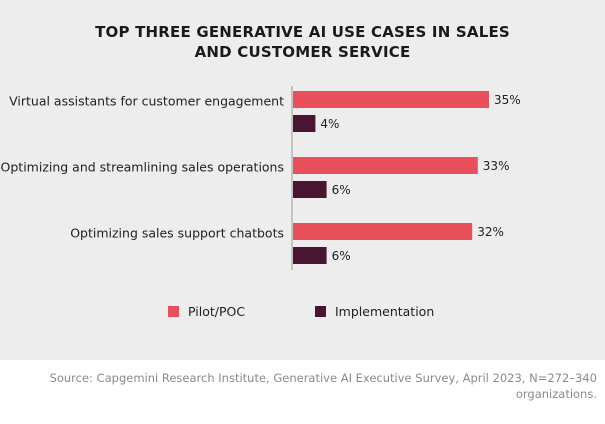  Describe the element at coordinates (329, 124) in the screenshot. I see `data-label: 4%` at that location.